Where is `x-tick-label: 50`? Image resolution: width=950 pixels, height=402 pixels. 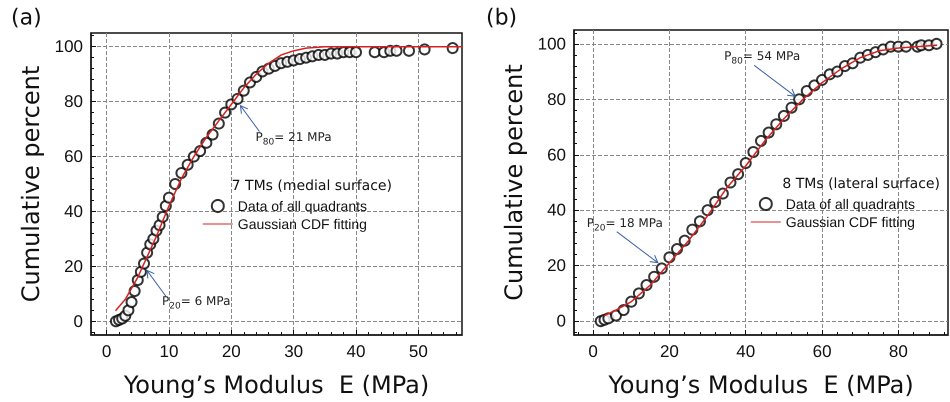 x-tick-label: 50 is located at coordinates (418, 351).